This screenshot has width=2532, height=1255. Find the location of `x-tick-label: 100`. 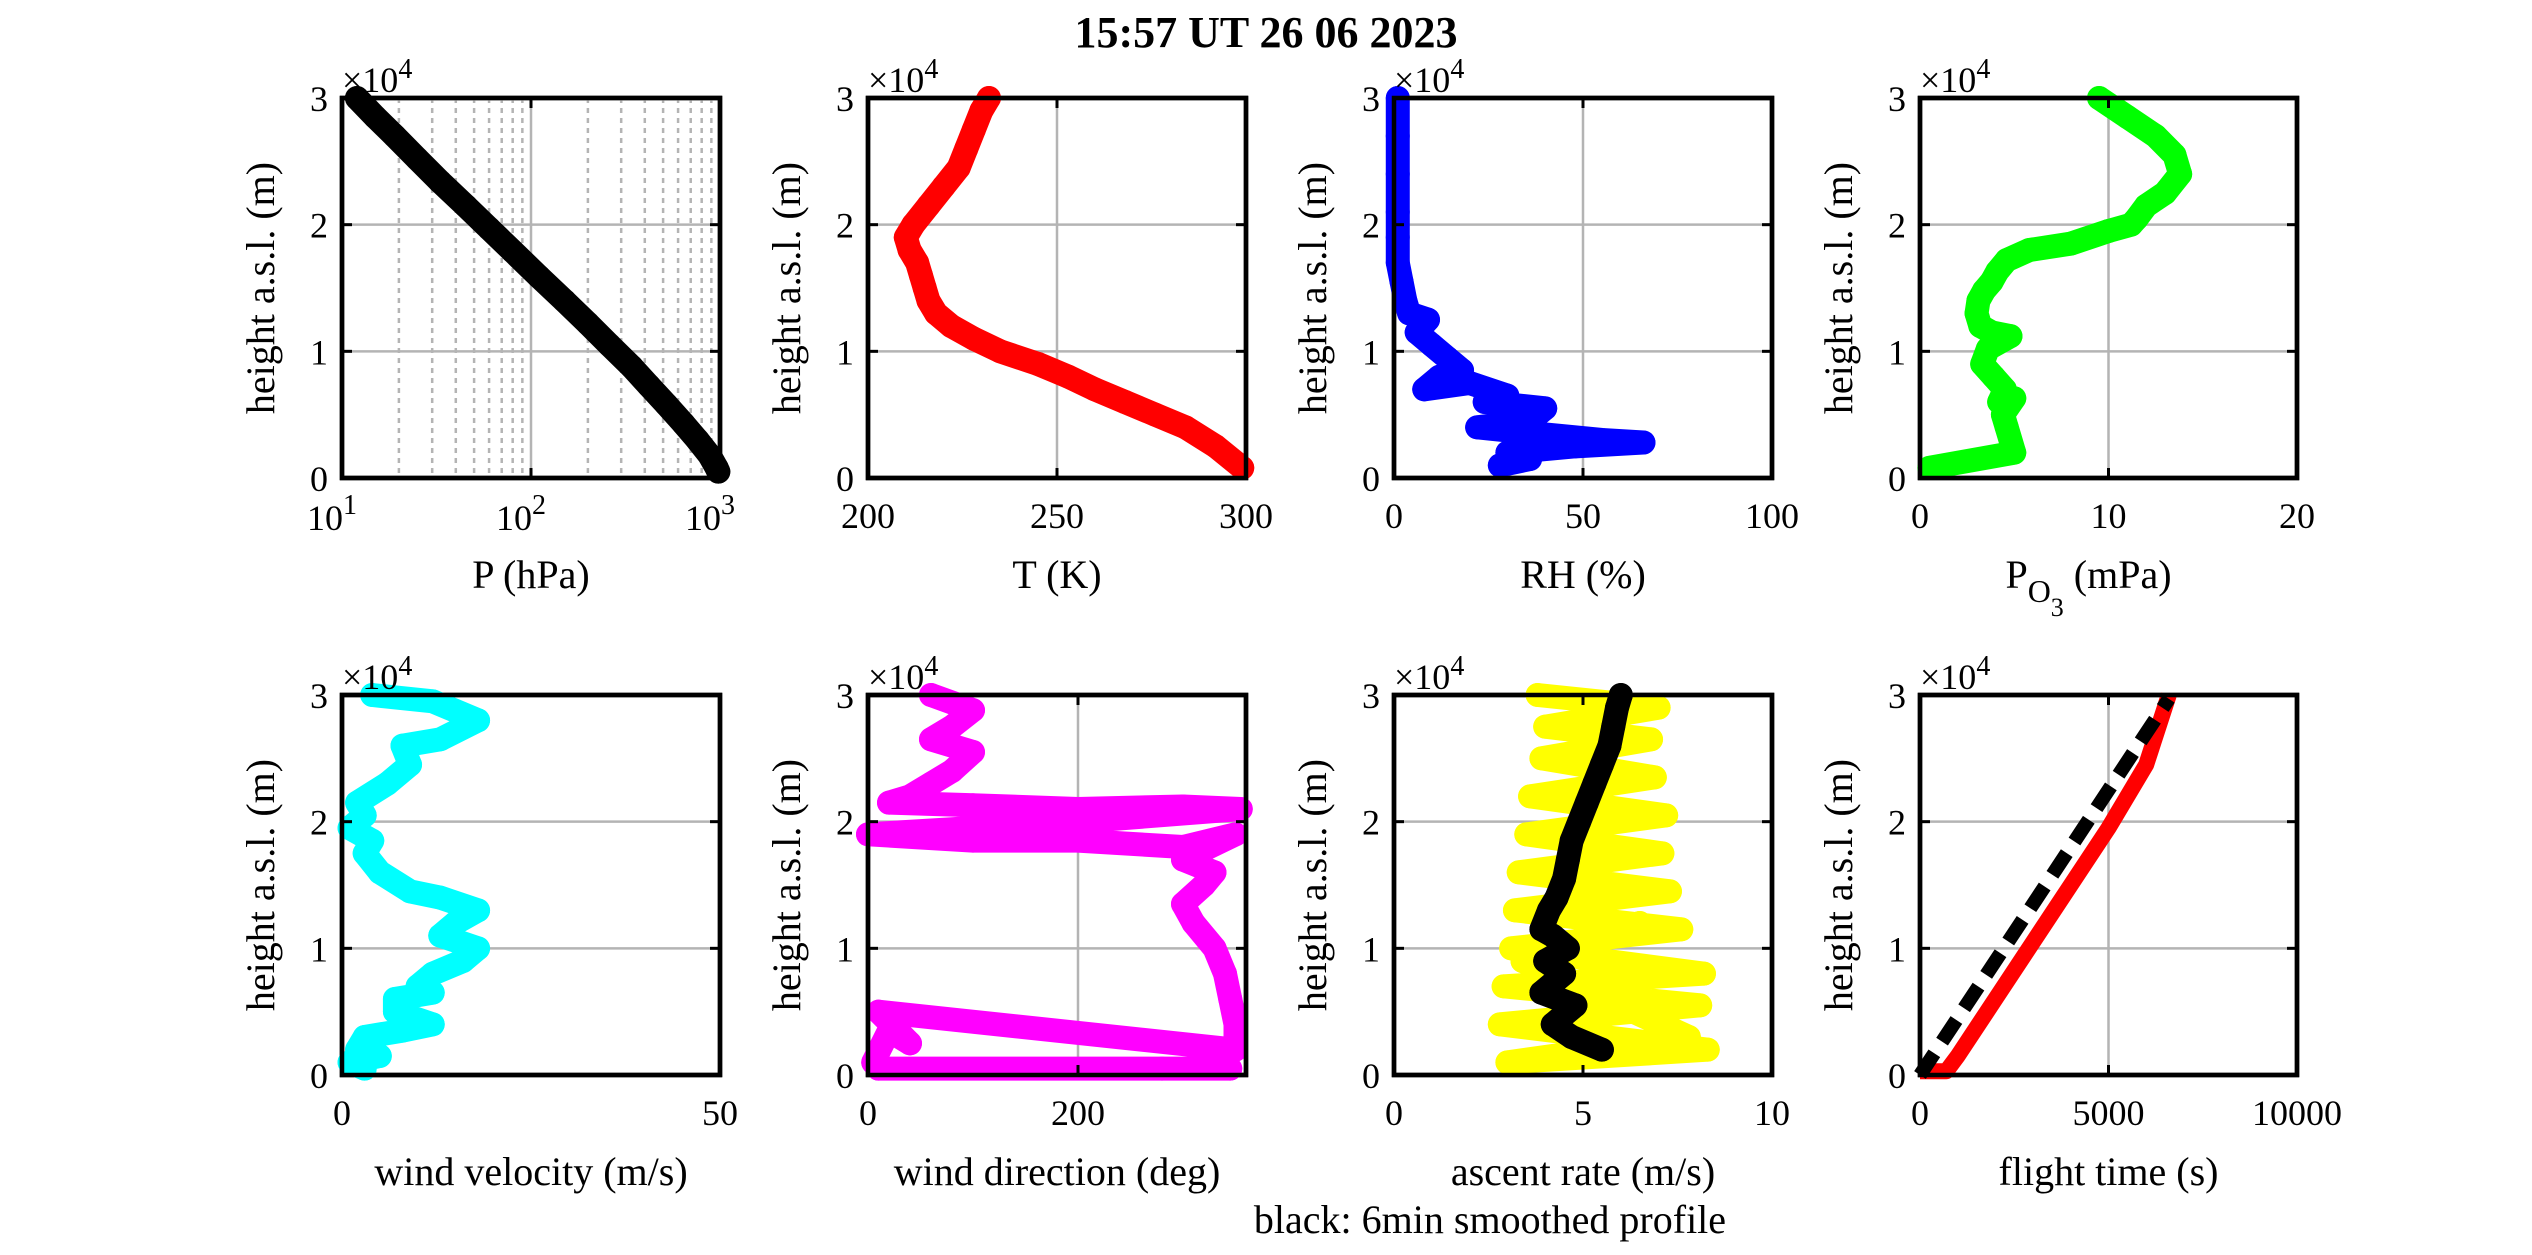

x-tick-label: 100 is located at coordinates (1772, 516).